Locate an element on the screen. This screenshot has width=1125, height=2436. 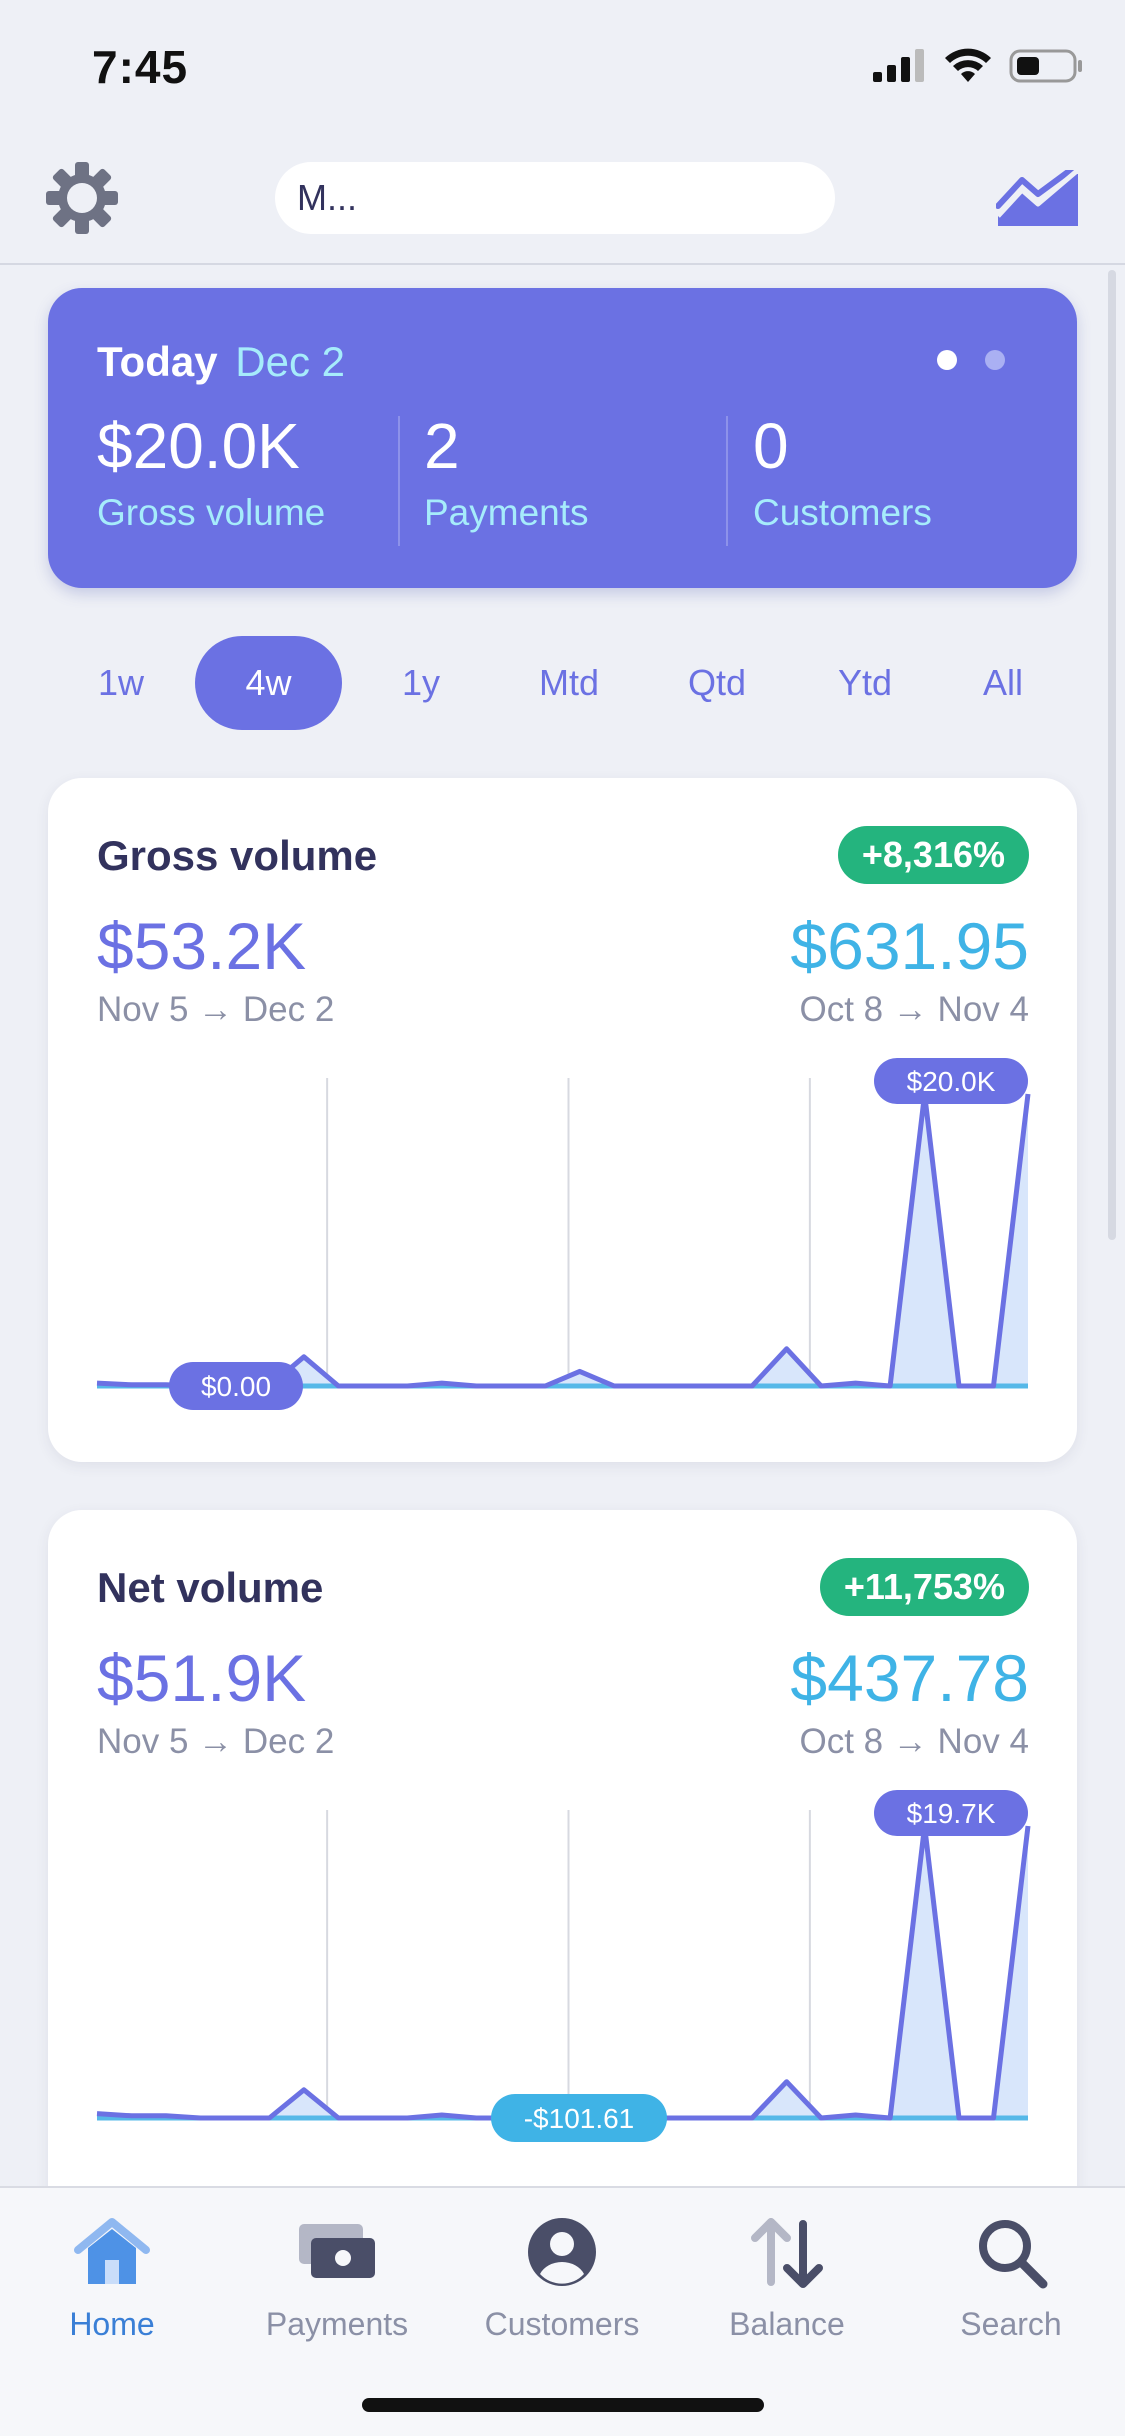
stat-label: Payments is located at coordinates (506, 512).